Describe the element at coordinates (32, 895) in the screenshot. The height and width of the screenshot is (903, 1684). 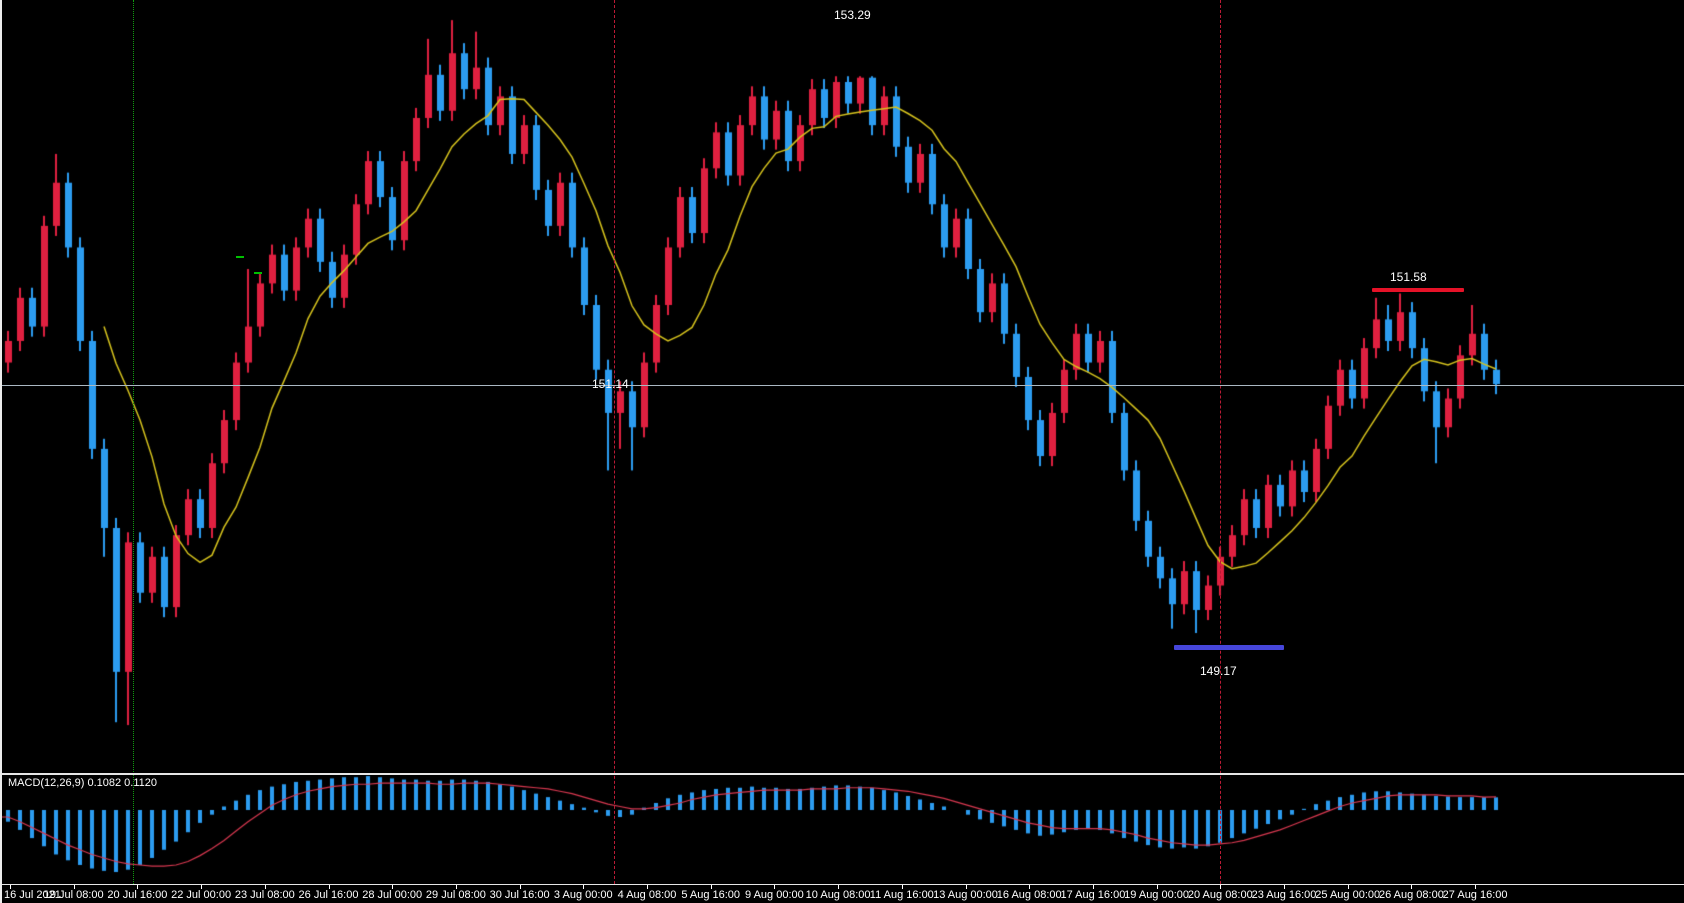
I see `time-axis-label: 16 Jul 2021` at that location.